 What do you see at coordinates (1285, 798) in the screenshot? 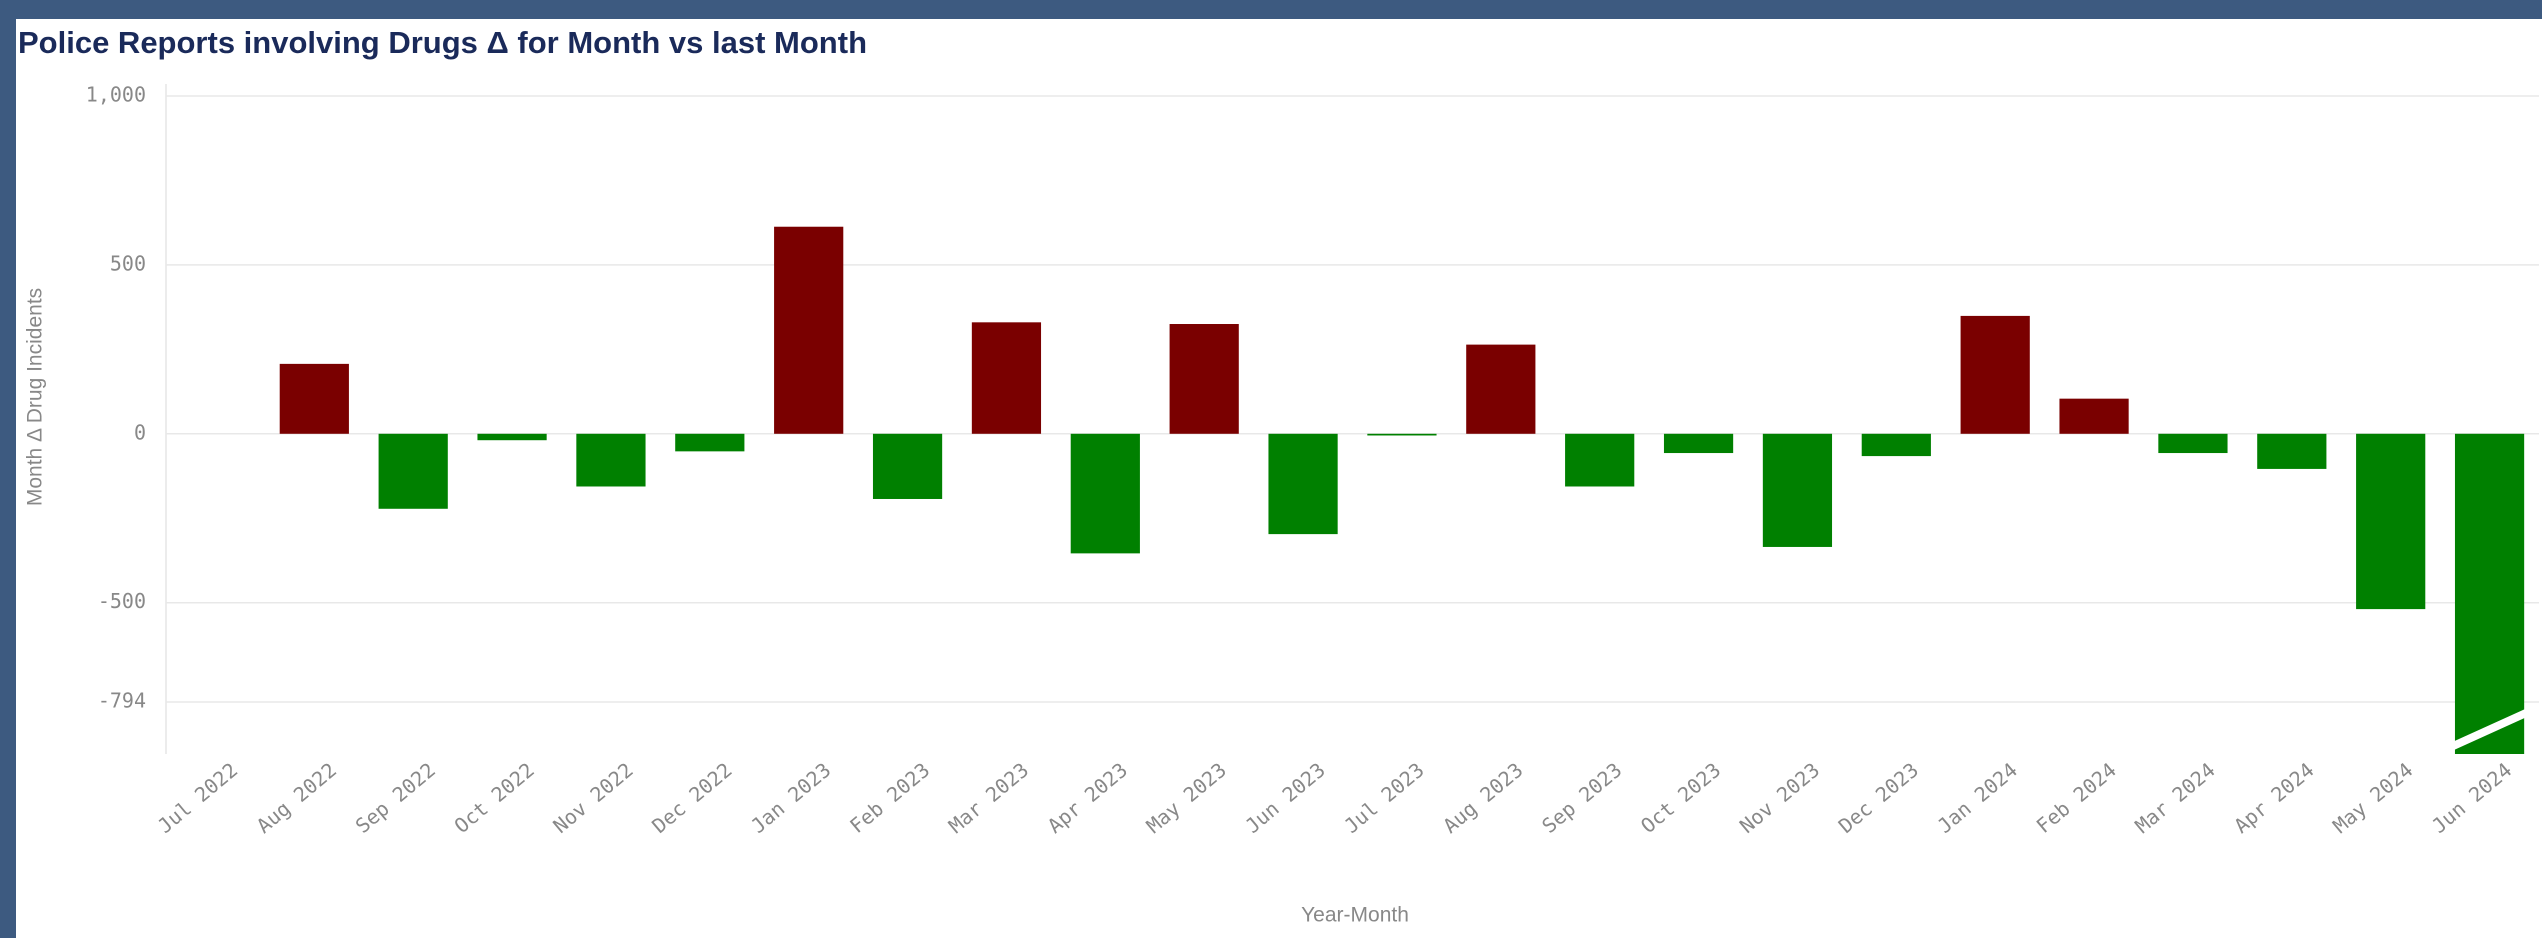
I see `x-tick-label: Jun 2023` at bounding box center [1285, 798].